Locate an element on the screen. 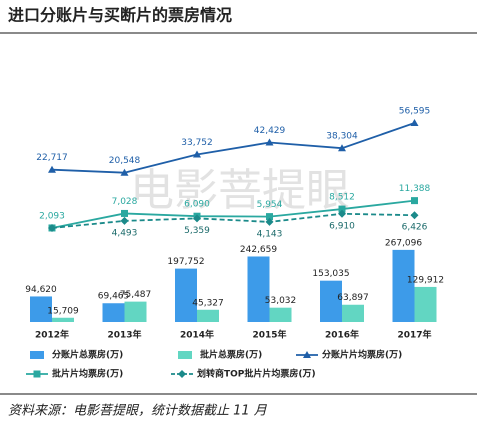 The height and width of the screenshot is (424, 477). data-label: 2,093 is located at coordinates (52, 216).